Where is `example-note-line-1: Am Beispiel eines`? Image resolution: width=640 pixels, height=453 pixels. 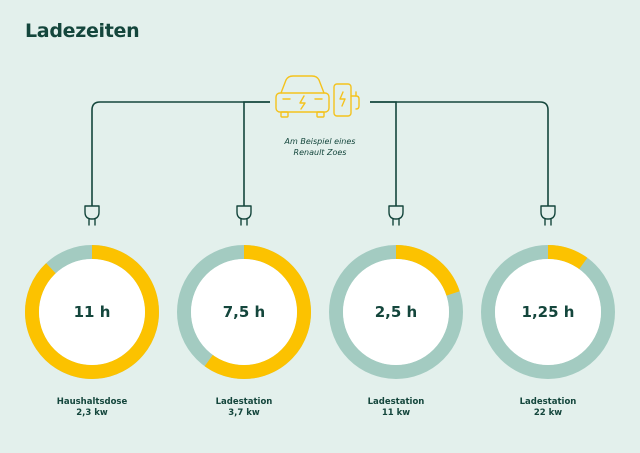
example-note-line-1: Am Beispiel eines is located at coordinates (320, 141).